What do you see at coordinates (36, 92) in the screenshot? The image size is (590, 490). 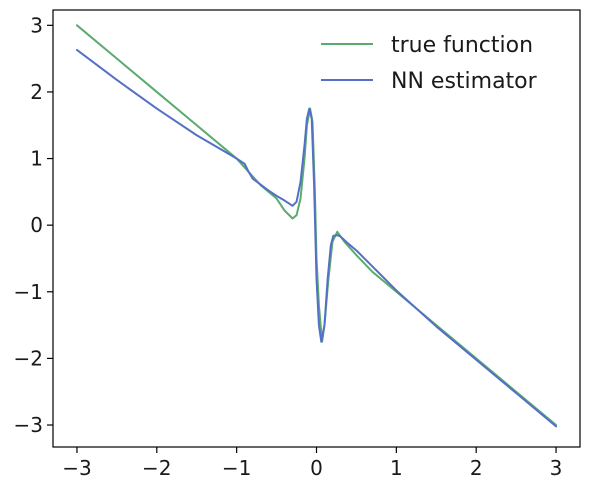 I see `y-tick-label: 2` at bounding box center [36, 92].